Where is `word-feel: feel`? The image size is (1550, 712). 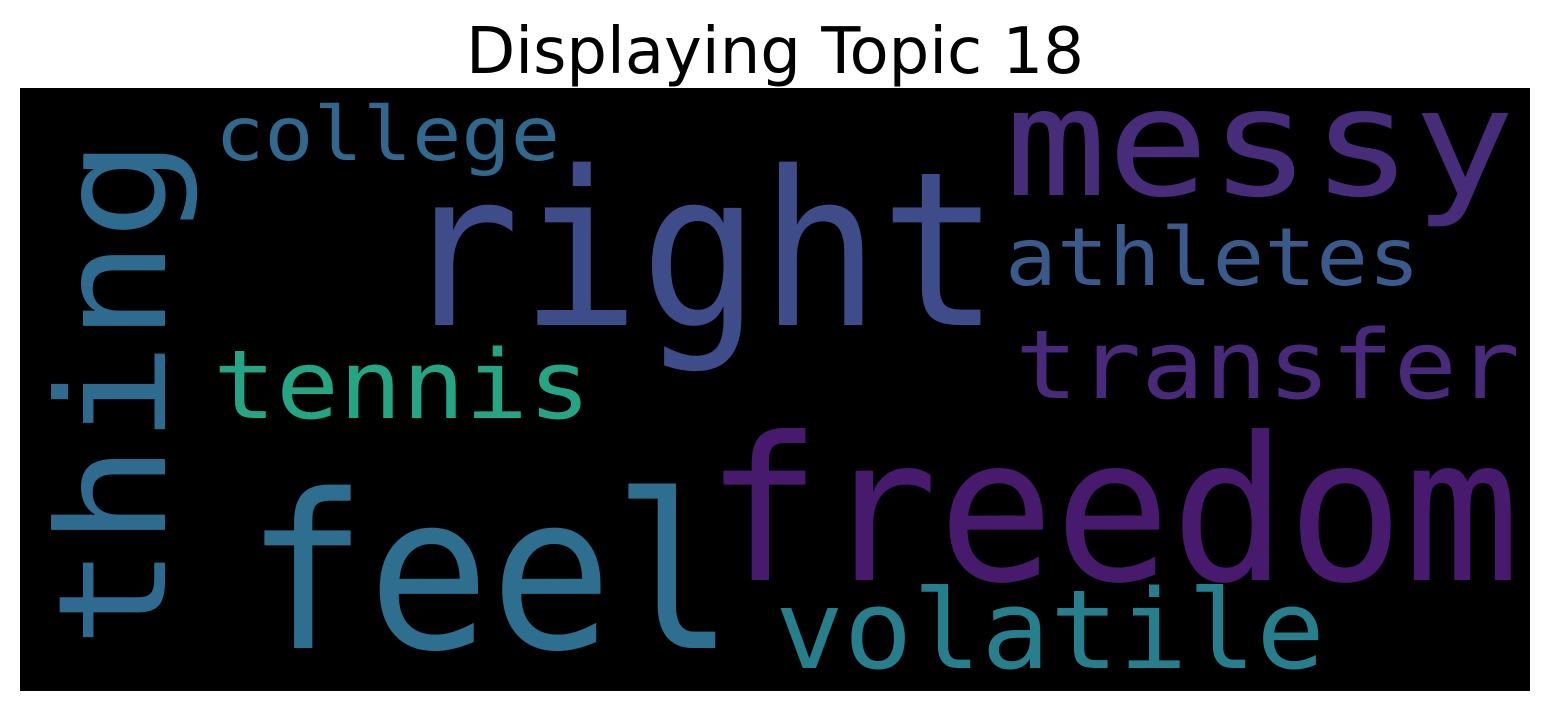 word-feel: feel is located at coordinates (490, 573).